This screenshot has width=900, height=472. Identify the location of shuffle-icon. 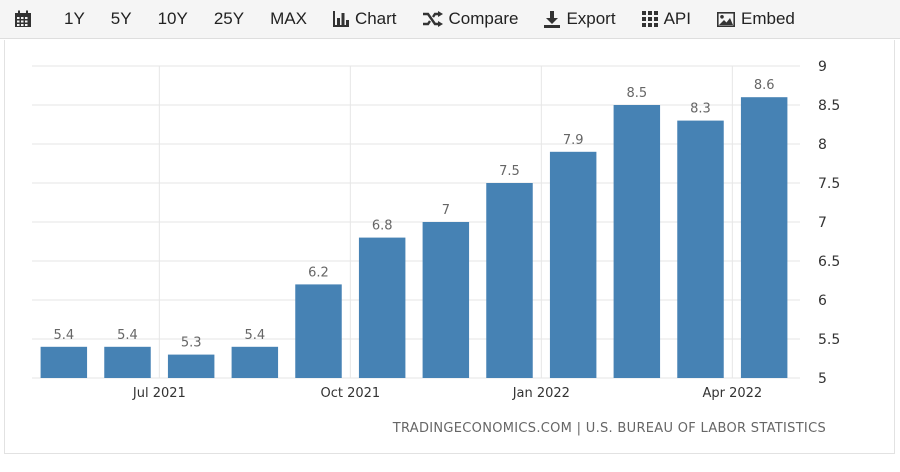
(432, 19).